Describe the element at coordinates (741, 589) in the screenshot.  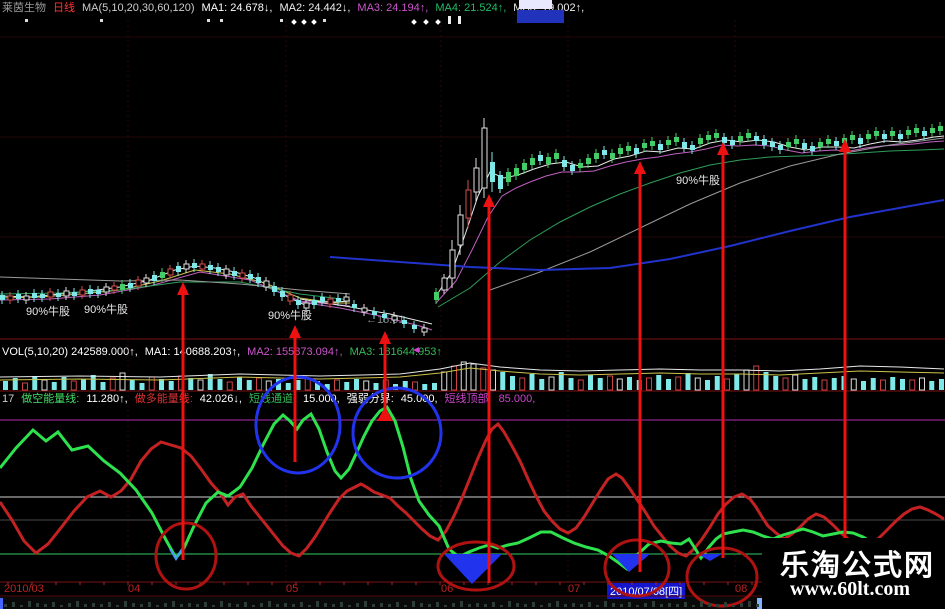
I see `axis-date-label: 08` at that location.